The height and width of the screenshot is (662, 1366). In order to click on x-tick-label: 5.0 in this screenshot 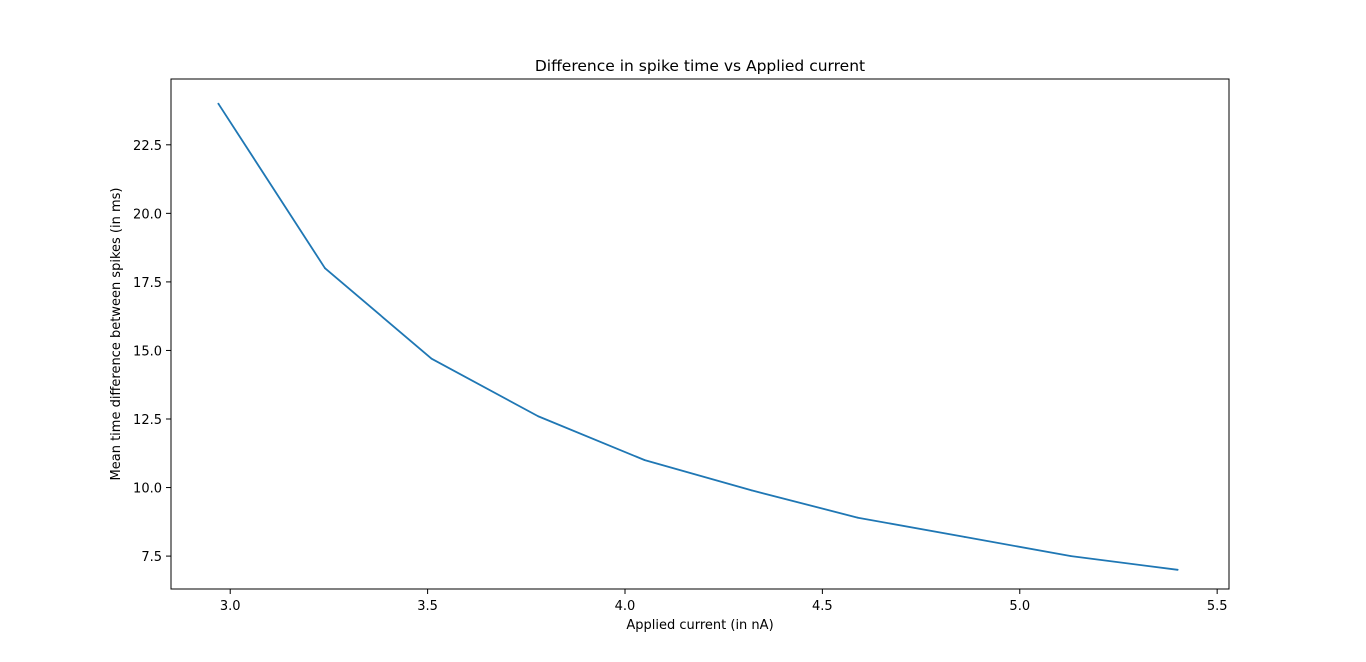, I will do `click(1019, 606)`.